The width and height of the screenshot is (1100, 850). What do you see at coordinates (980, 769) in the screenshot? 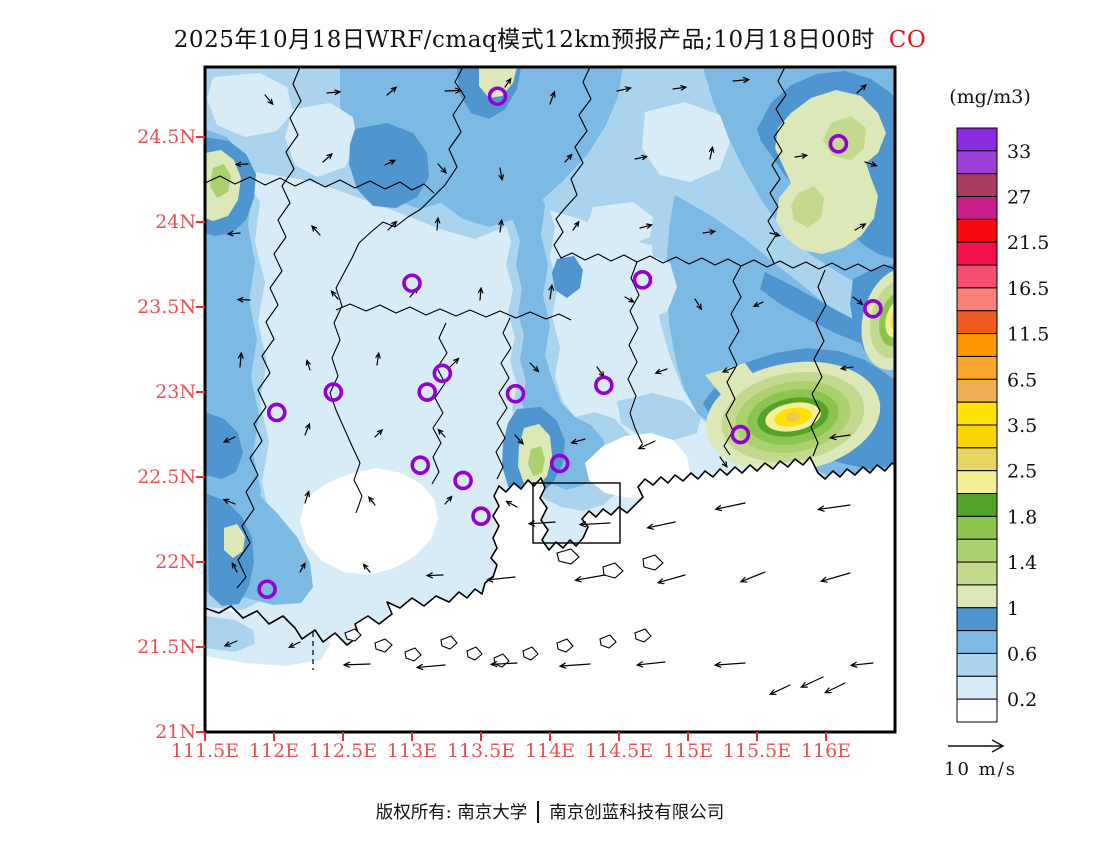
I see `wind-scale-label: 10 m/s` at bounding box center [980, 769].